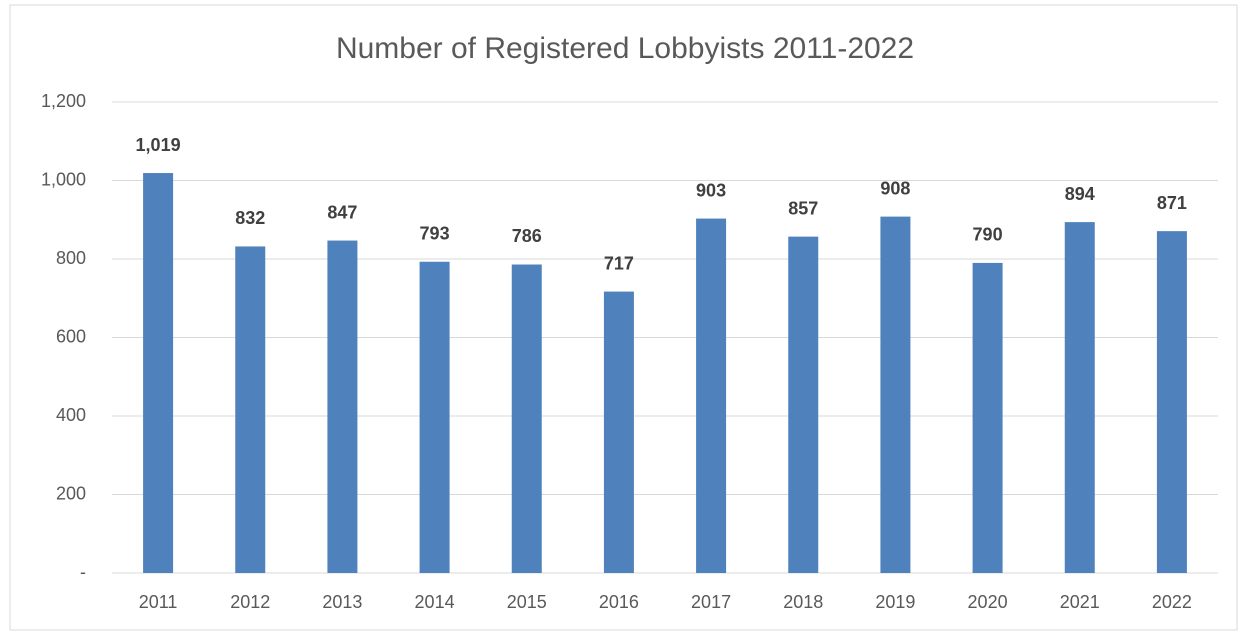  I want to click on chart-title: Number of Registered Lobbyists 2011-2022, so click(625, 48).